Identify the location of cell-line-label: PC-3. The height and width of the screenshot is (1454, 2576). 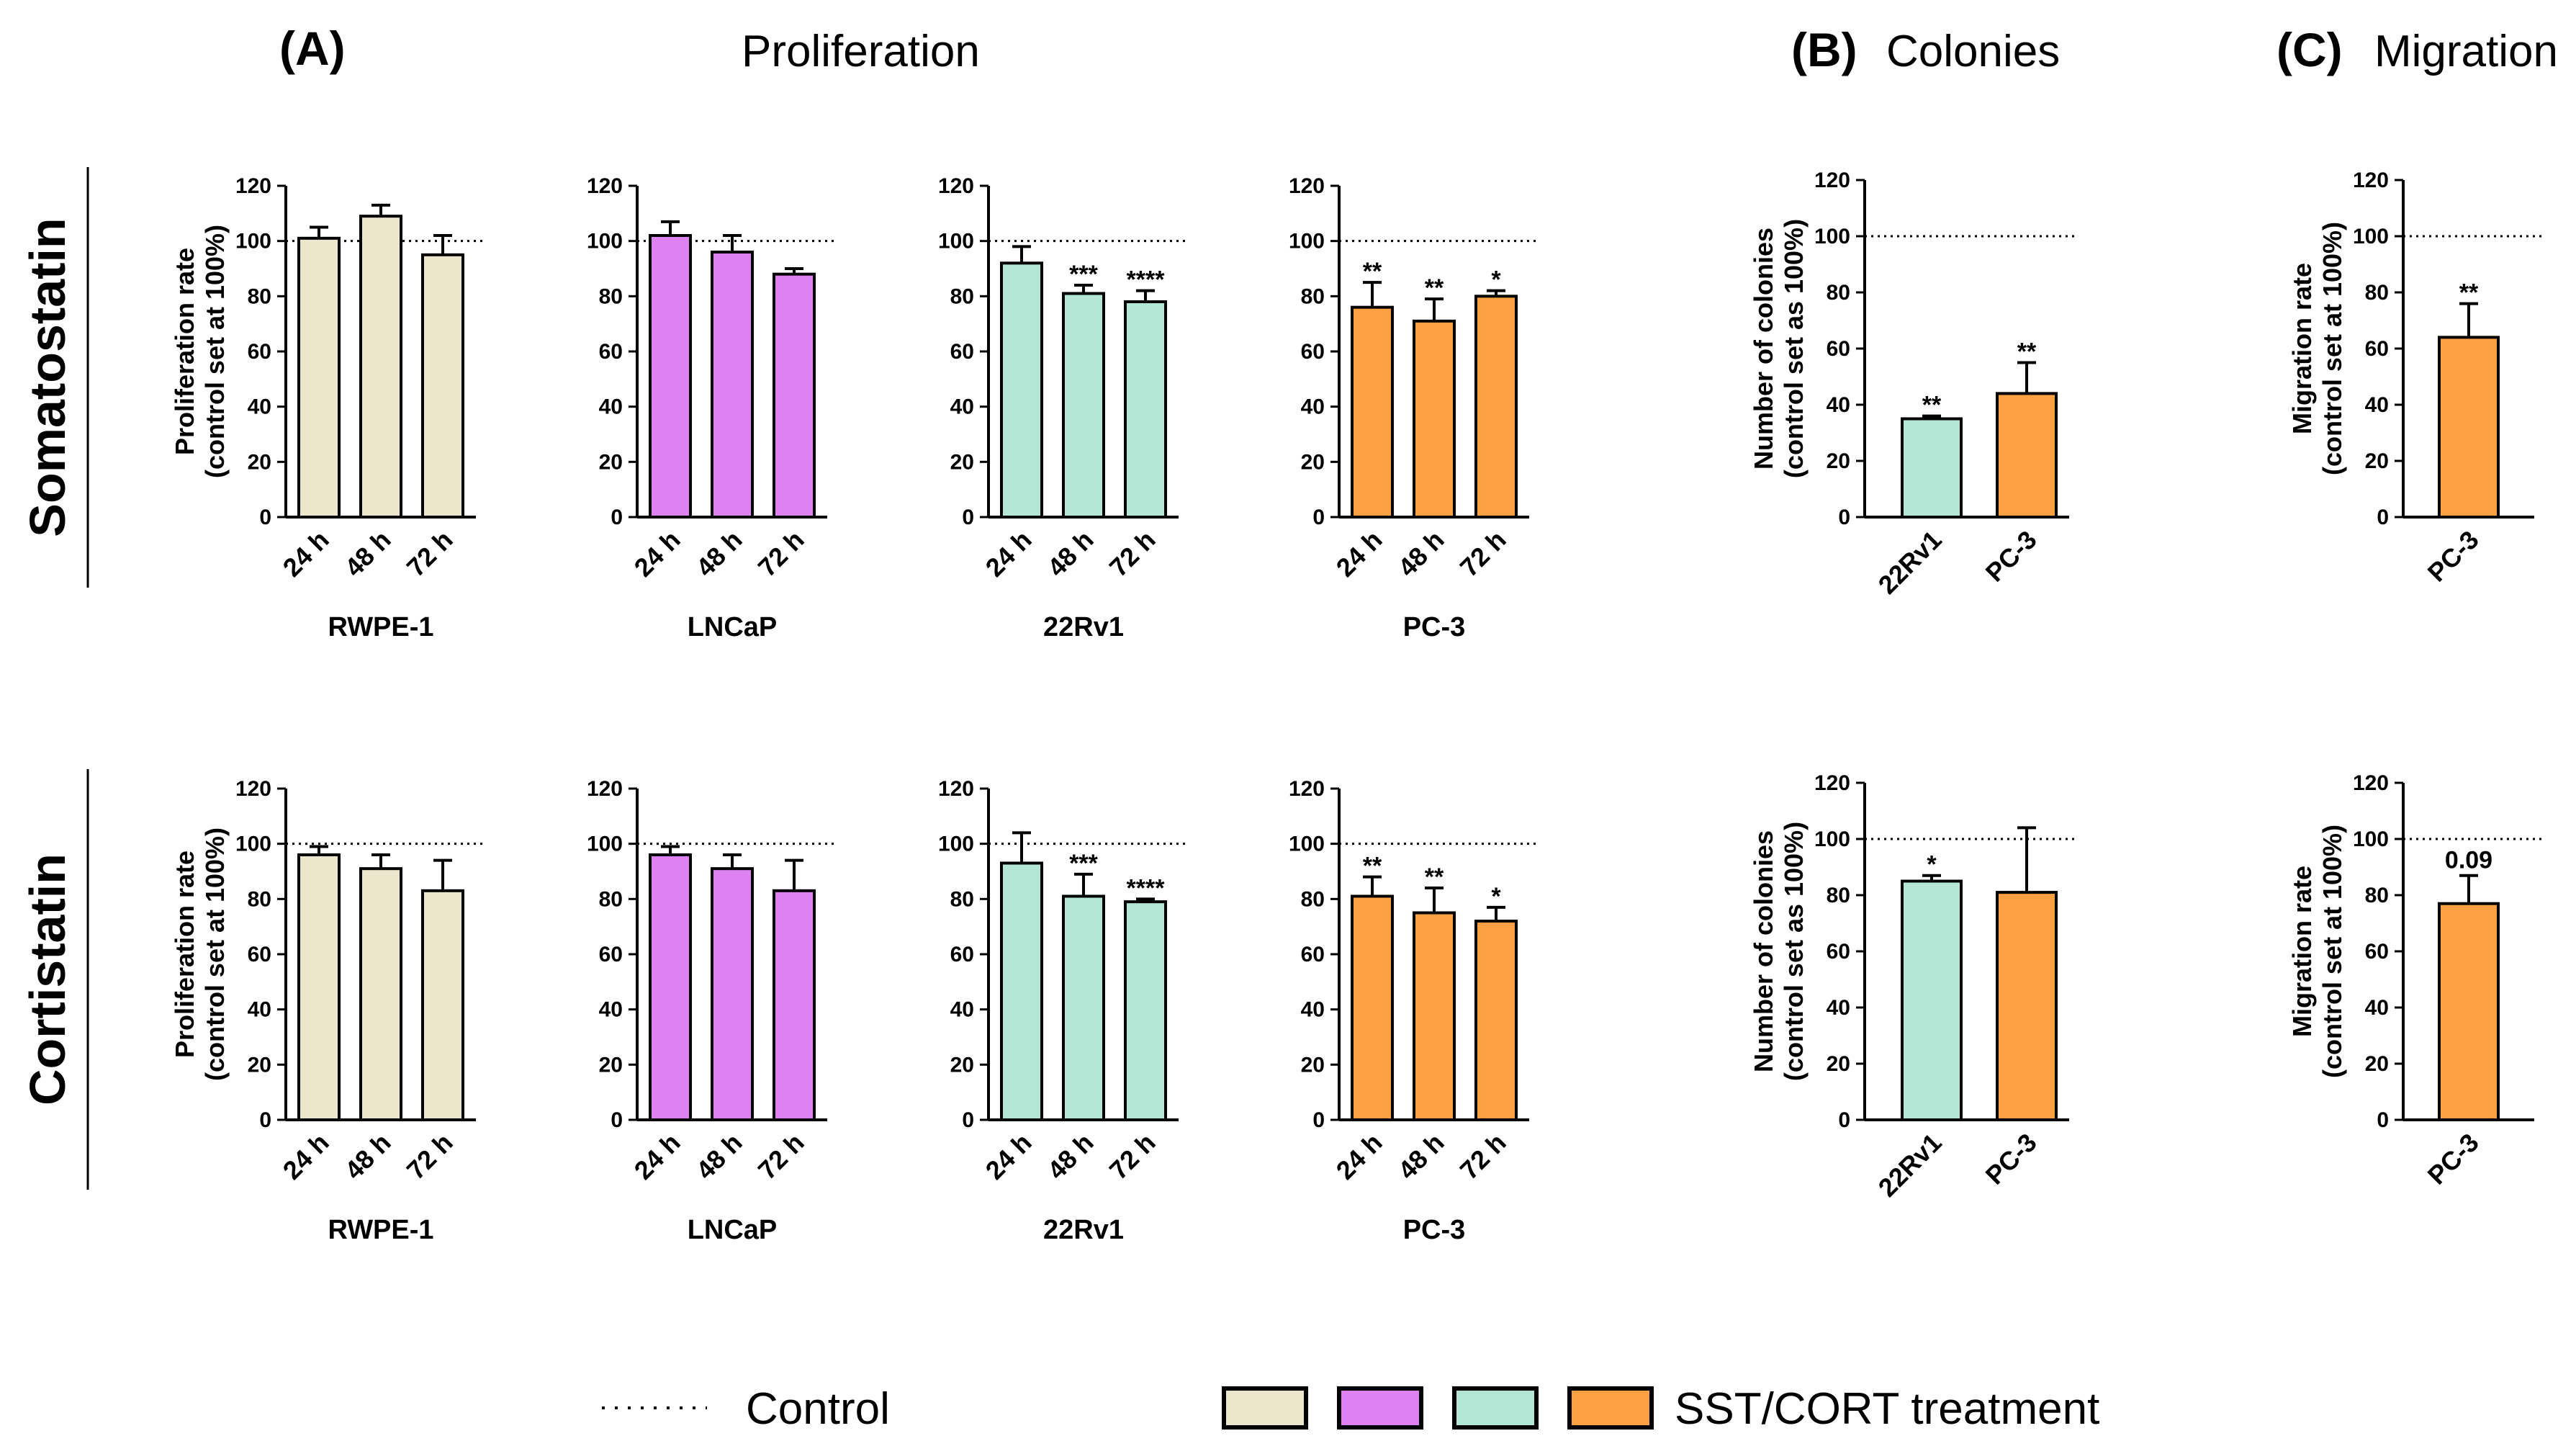
(1434, 627).